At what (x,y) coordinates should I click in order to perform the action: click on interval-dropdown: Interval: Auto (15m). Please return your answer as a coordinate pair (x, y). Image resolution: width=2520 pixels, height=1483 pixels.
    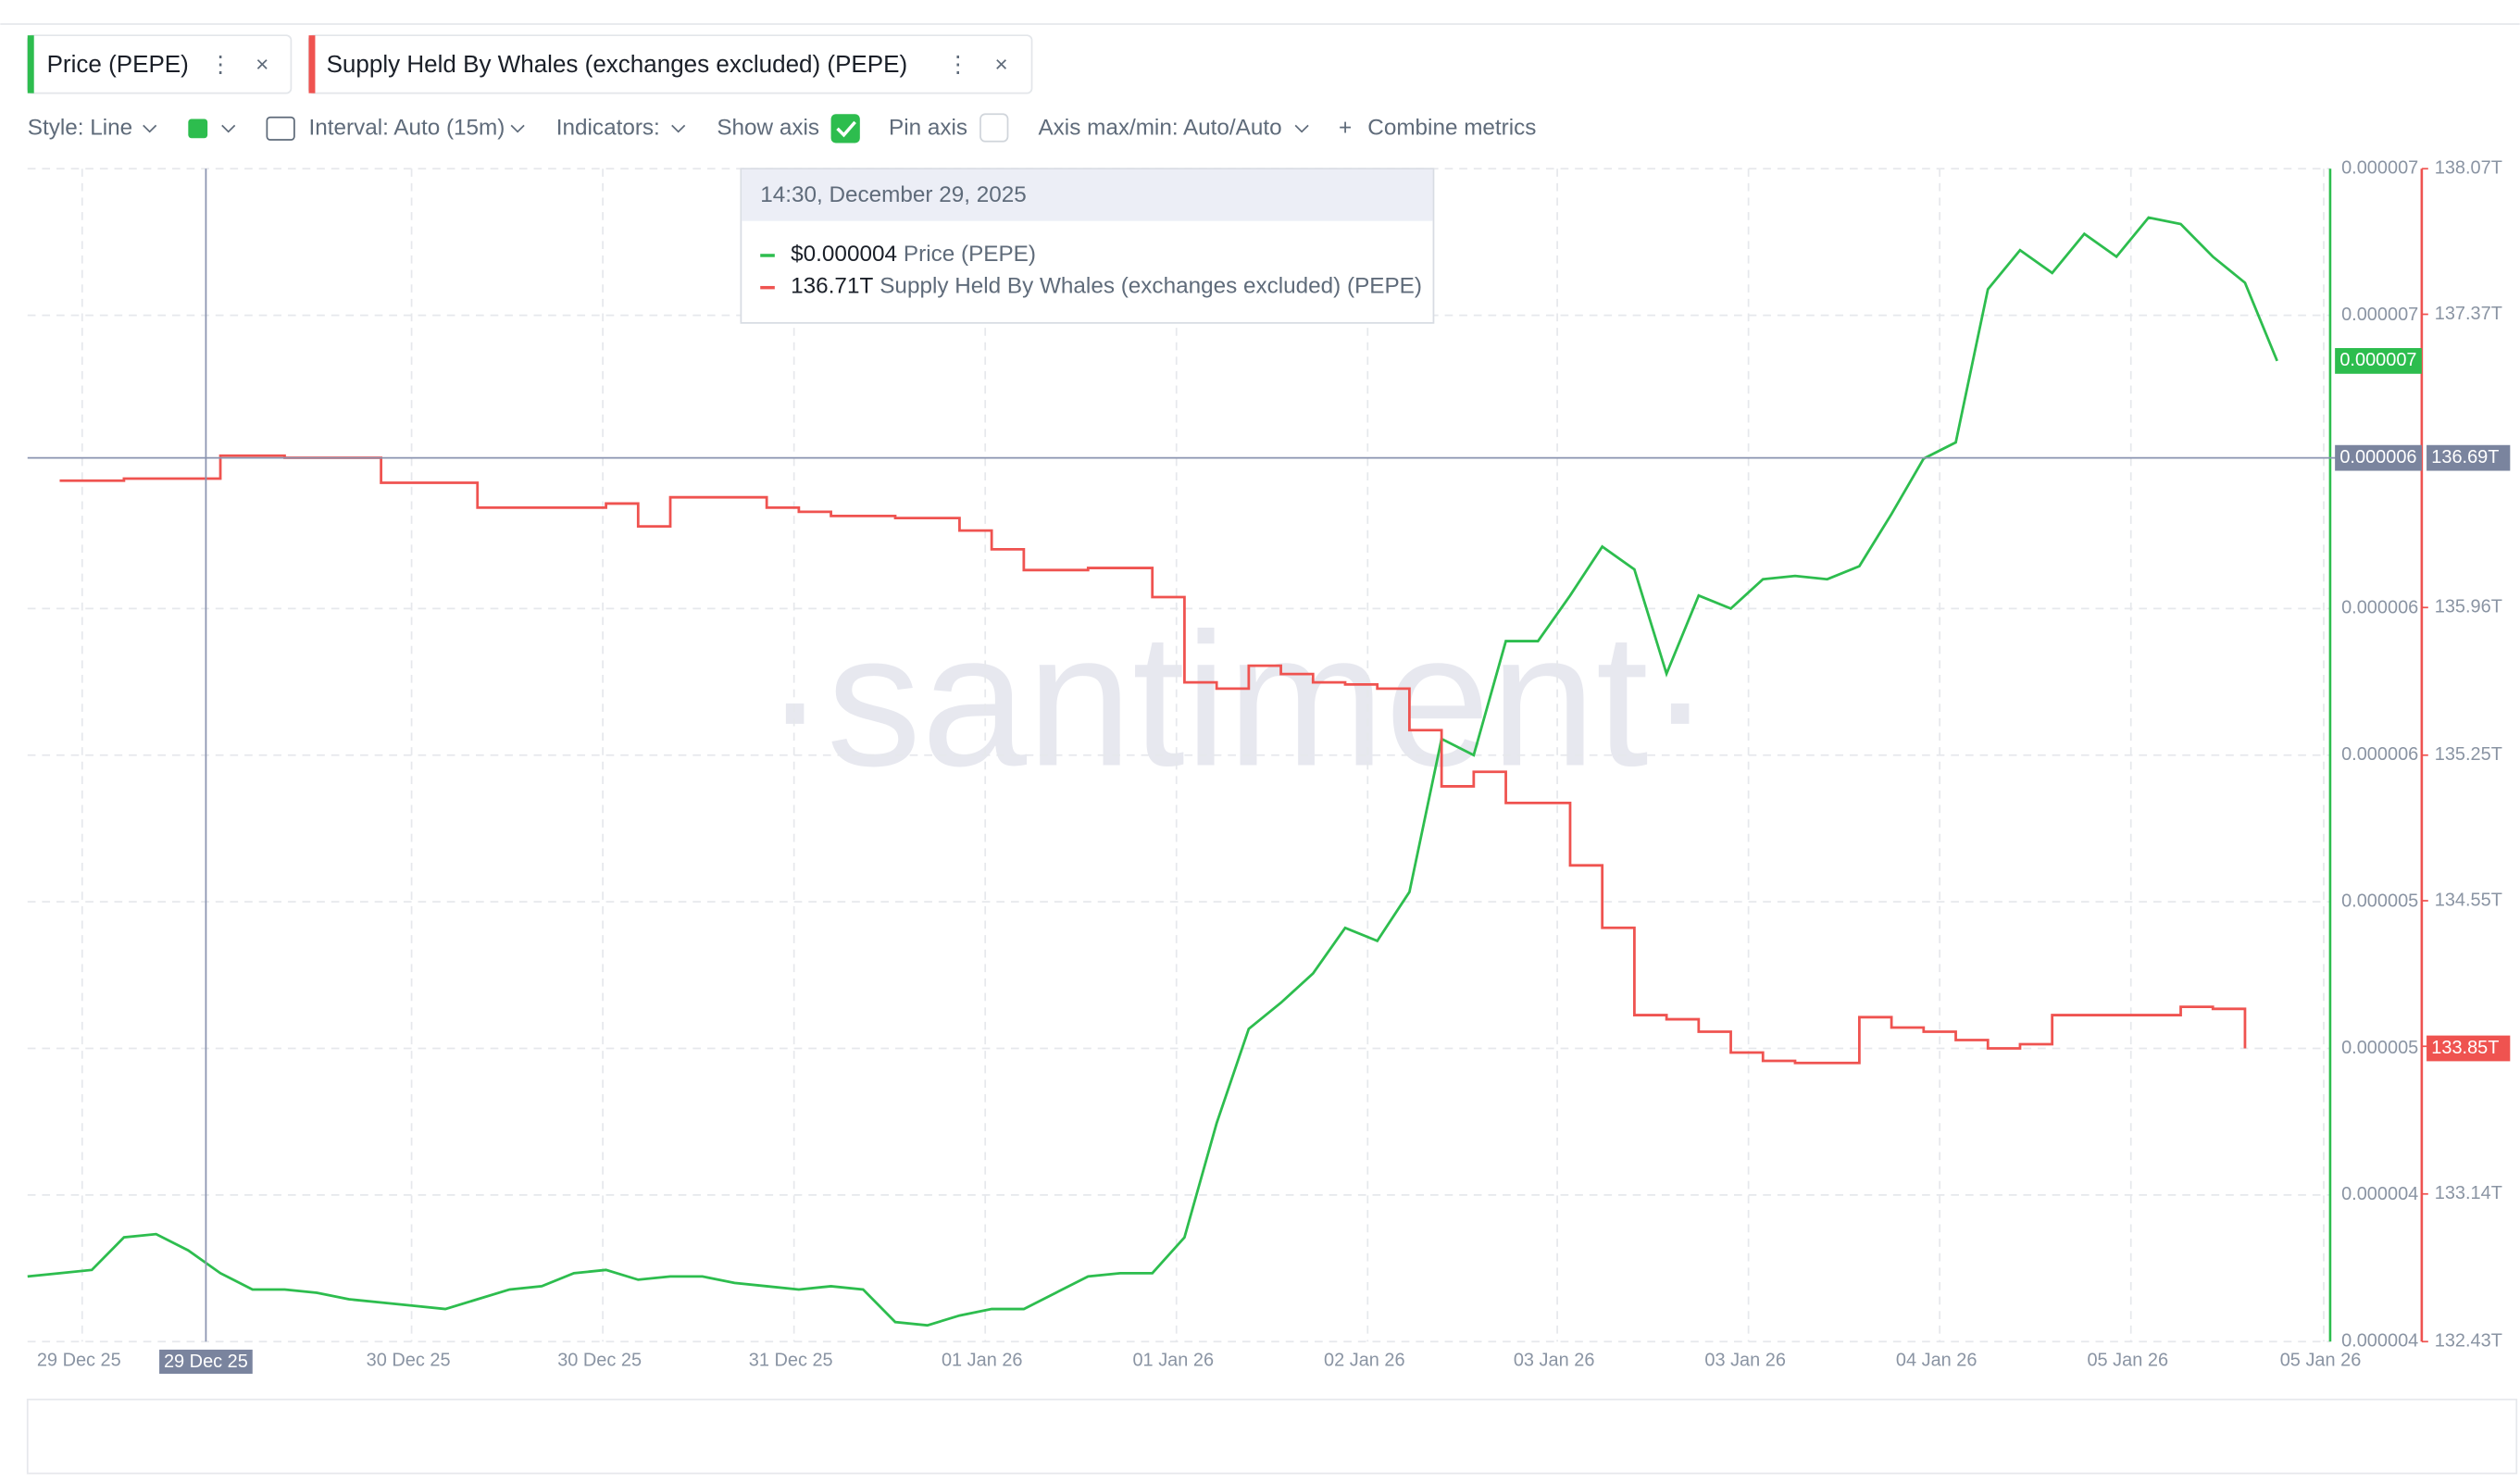
    Looking at the image, I should click on (406, 128).